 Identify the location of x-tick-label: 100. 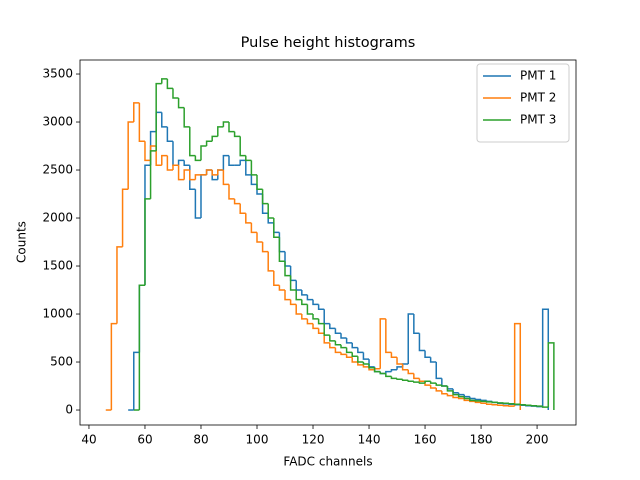
(257, 440).